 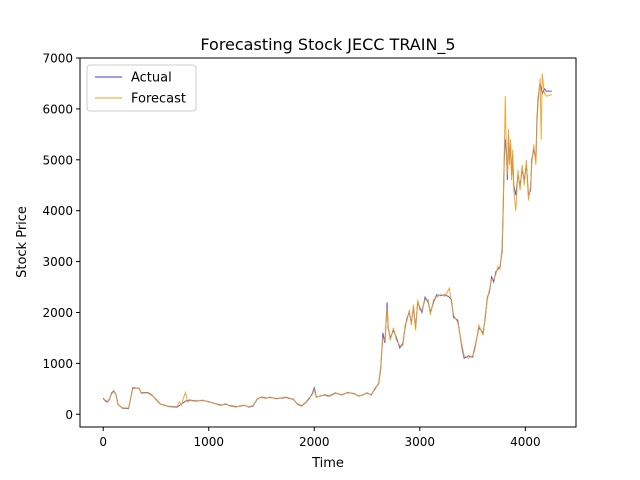 I want to click on y-tick-label: 3000, so click(x=57, y=262).